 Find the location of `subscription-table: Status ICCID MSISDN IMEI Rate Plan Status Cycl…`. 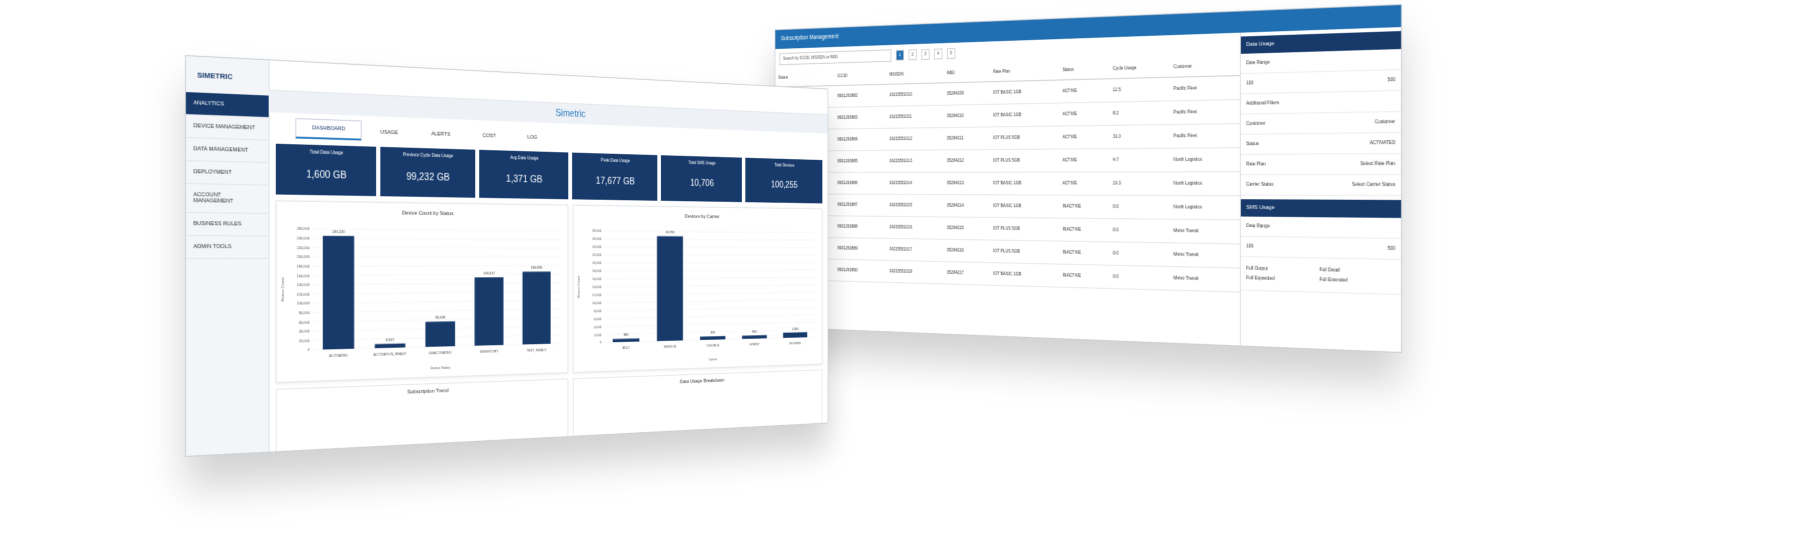

subscription-table: Status ICCID MSISDN IMEI Rate Plan Status Cycl… is located at coordinates (1008, 174).